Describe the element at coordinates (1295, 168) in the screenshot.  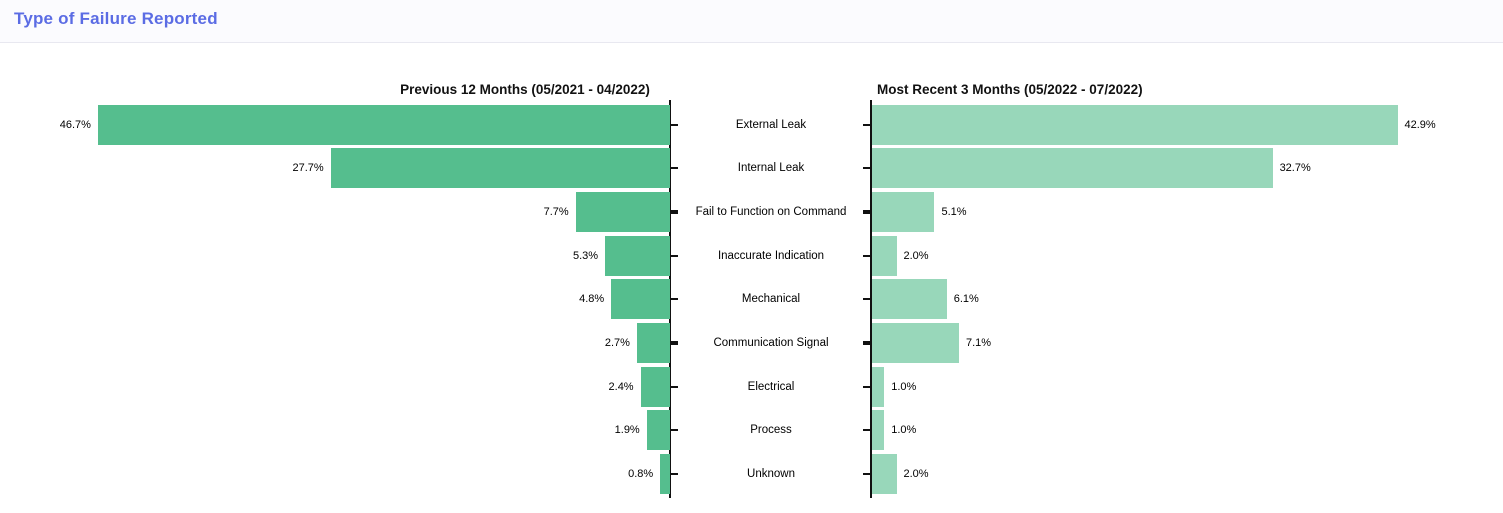
I see `value-label-recent: 32.7%` at that location.